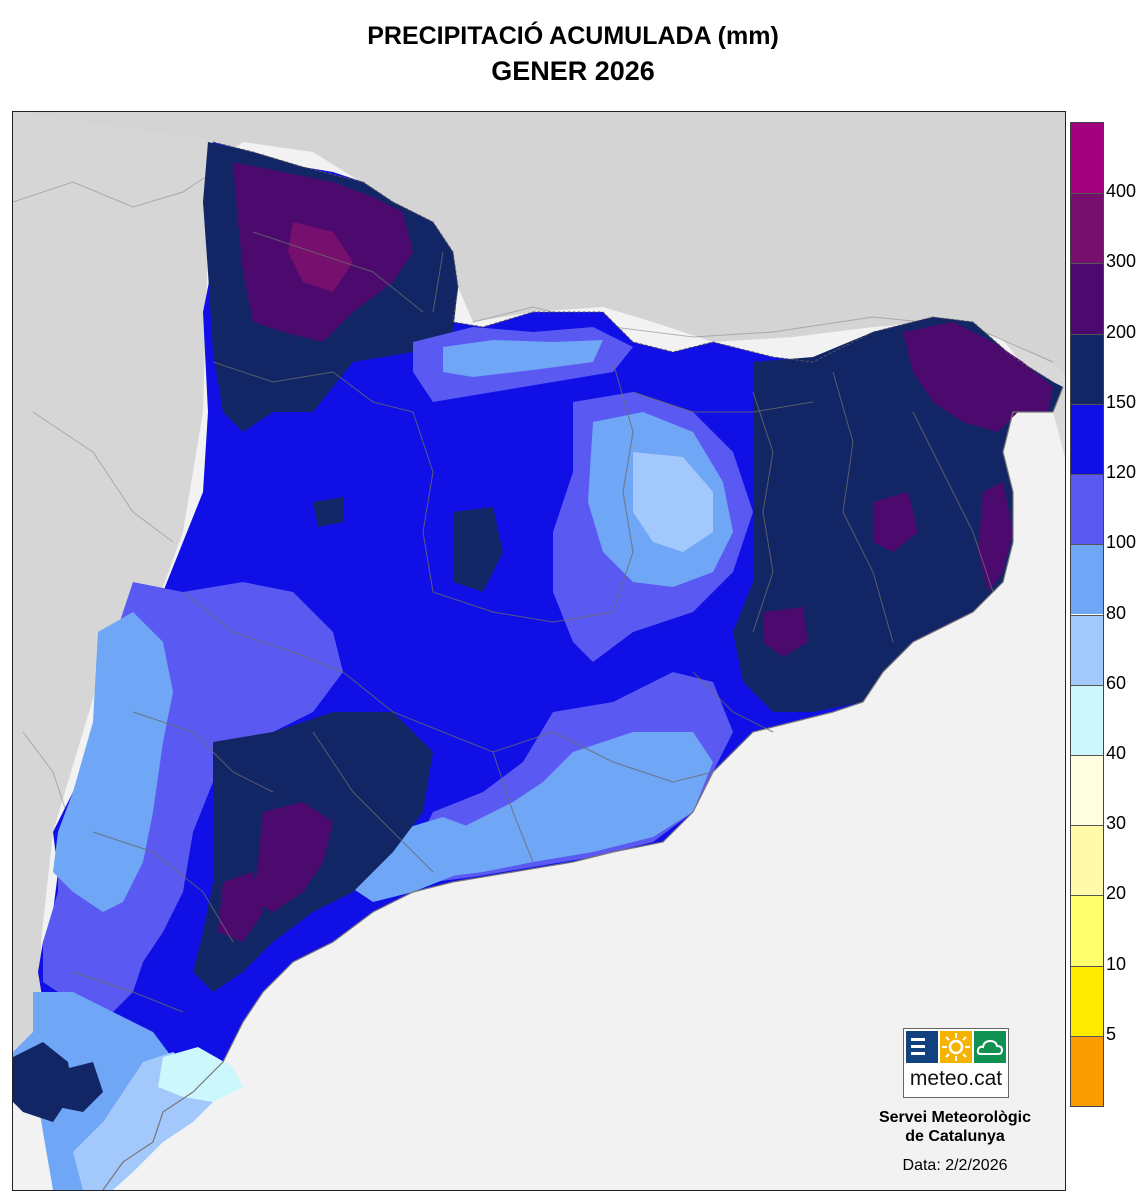 The image size is (1146, 1200). Describe the element at coordinates (955, 1117) in the screenshot. I see `organization-line1: Servei Meteorològic` at that location.